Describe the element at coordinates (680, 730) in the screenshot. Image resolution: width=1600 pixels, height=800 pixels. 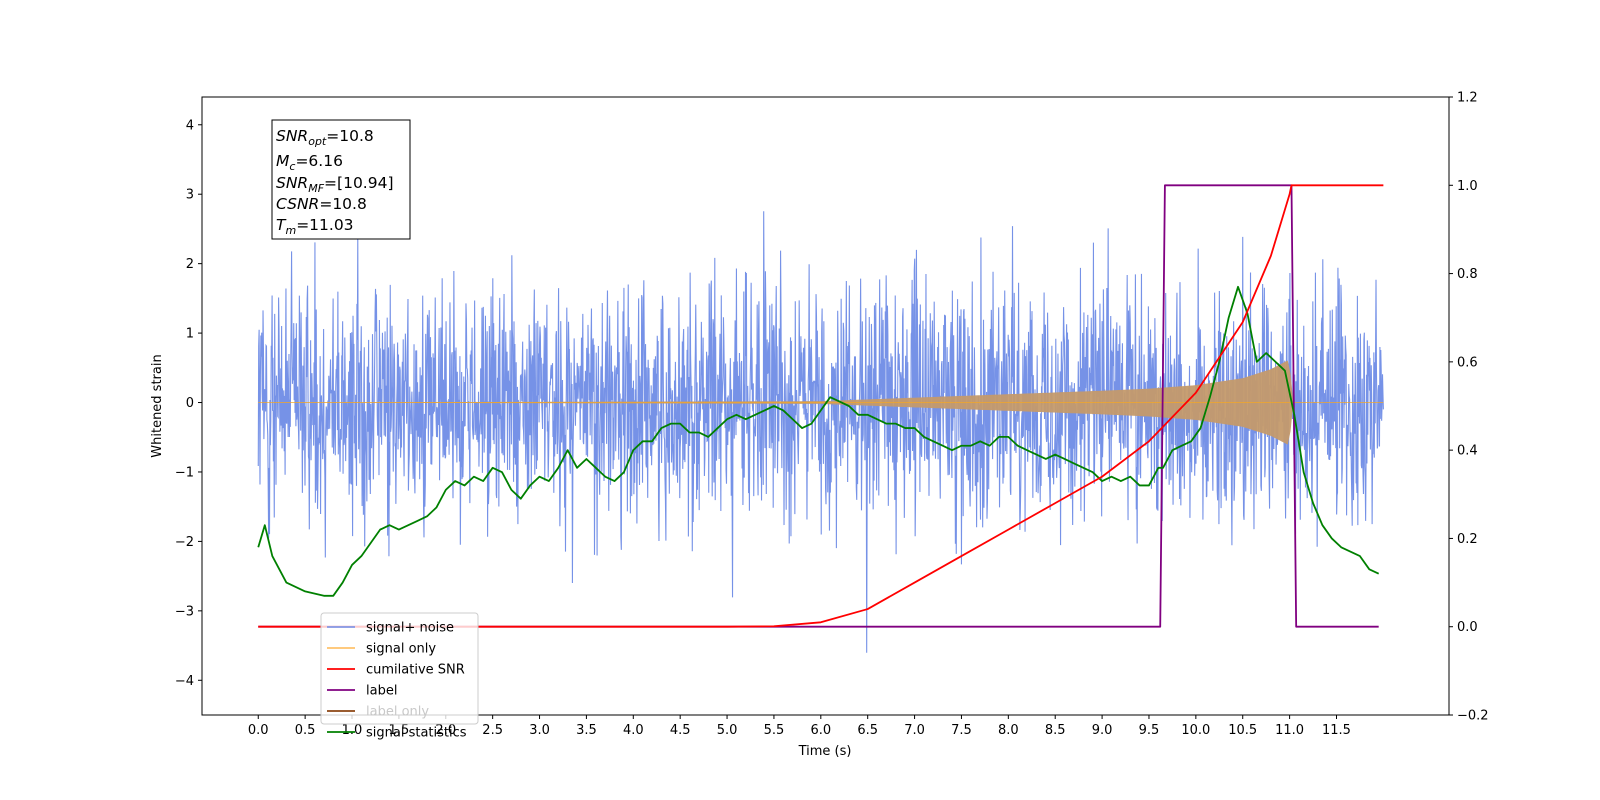
I see `x-tick-label: 4.5` at that location.